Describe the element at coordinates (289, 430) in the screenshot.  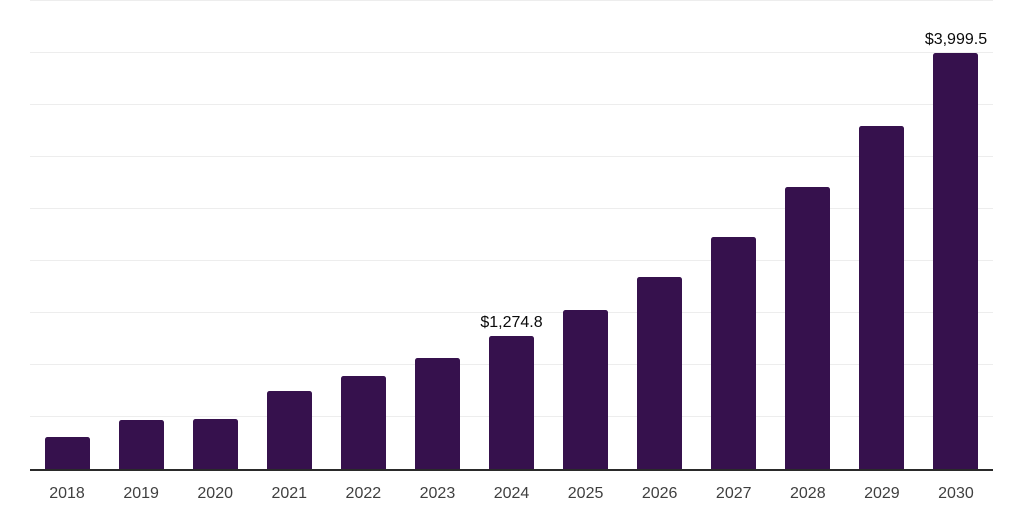
I see `bar-2021` at that location.